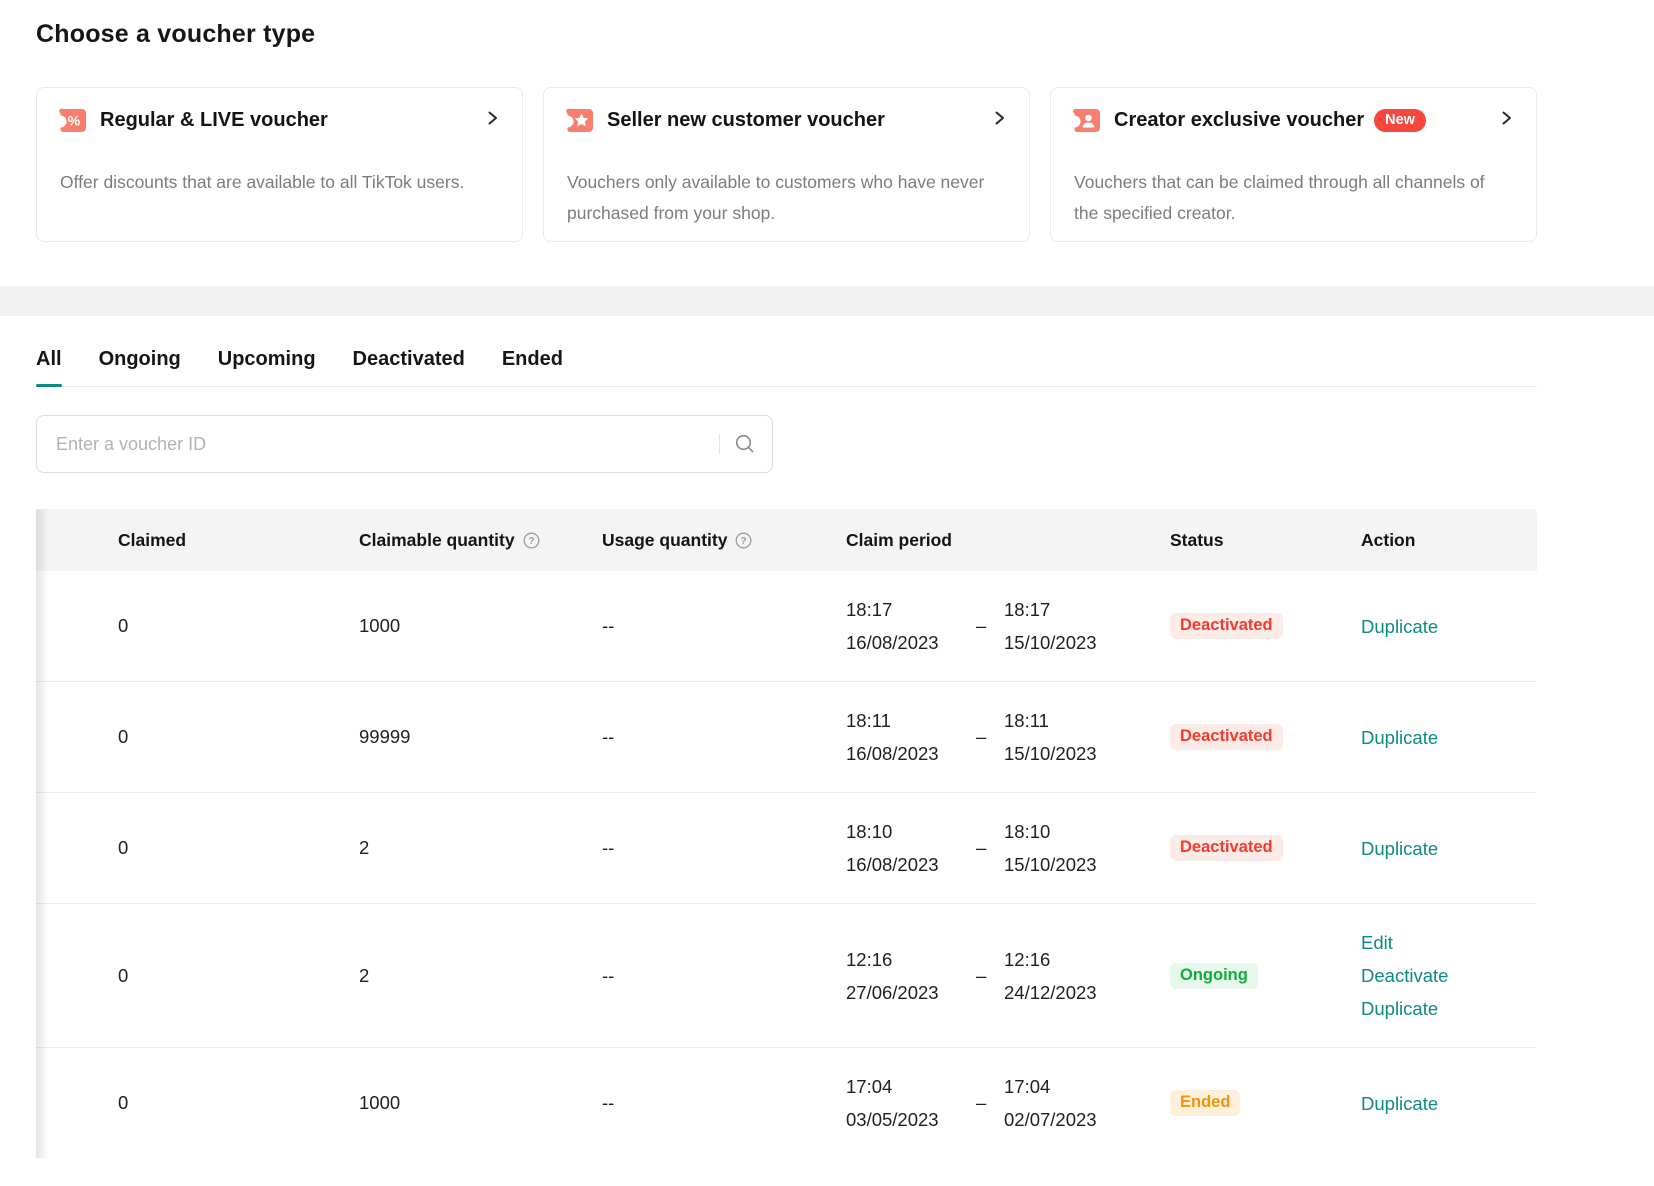  I want to click on tab-all: All, so click(49, 367).